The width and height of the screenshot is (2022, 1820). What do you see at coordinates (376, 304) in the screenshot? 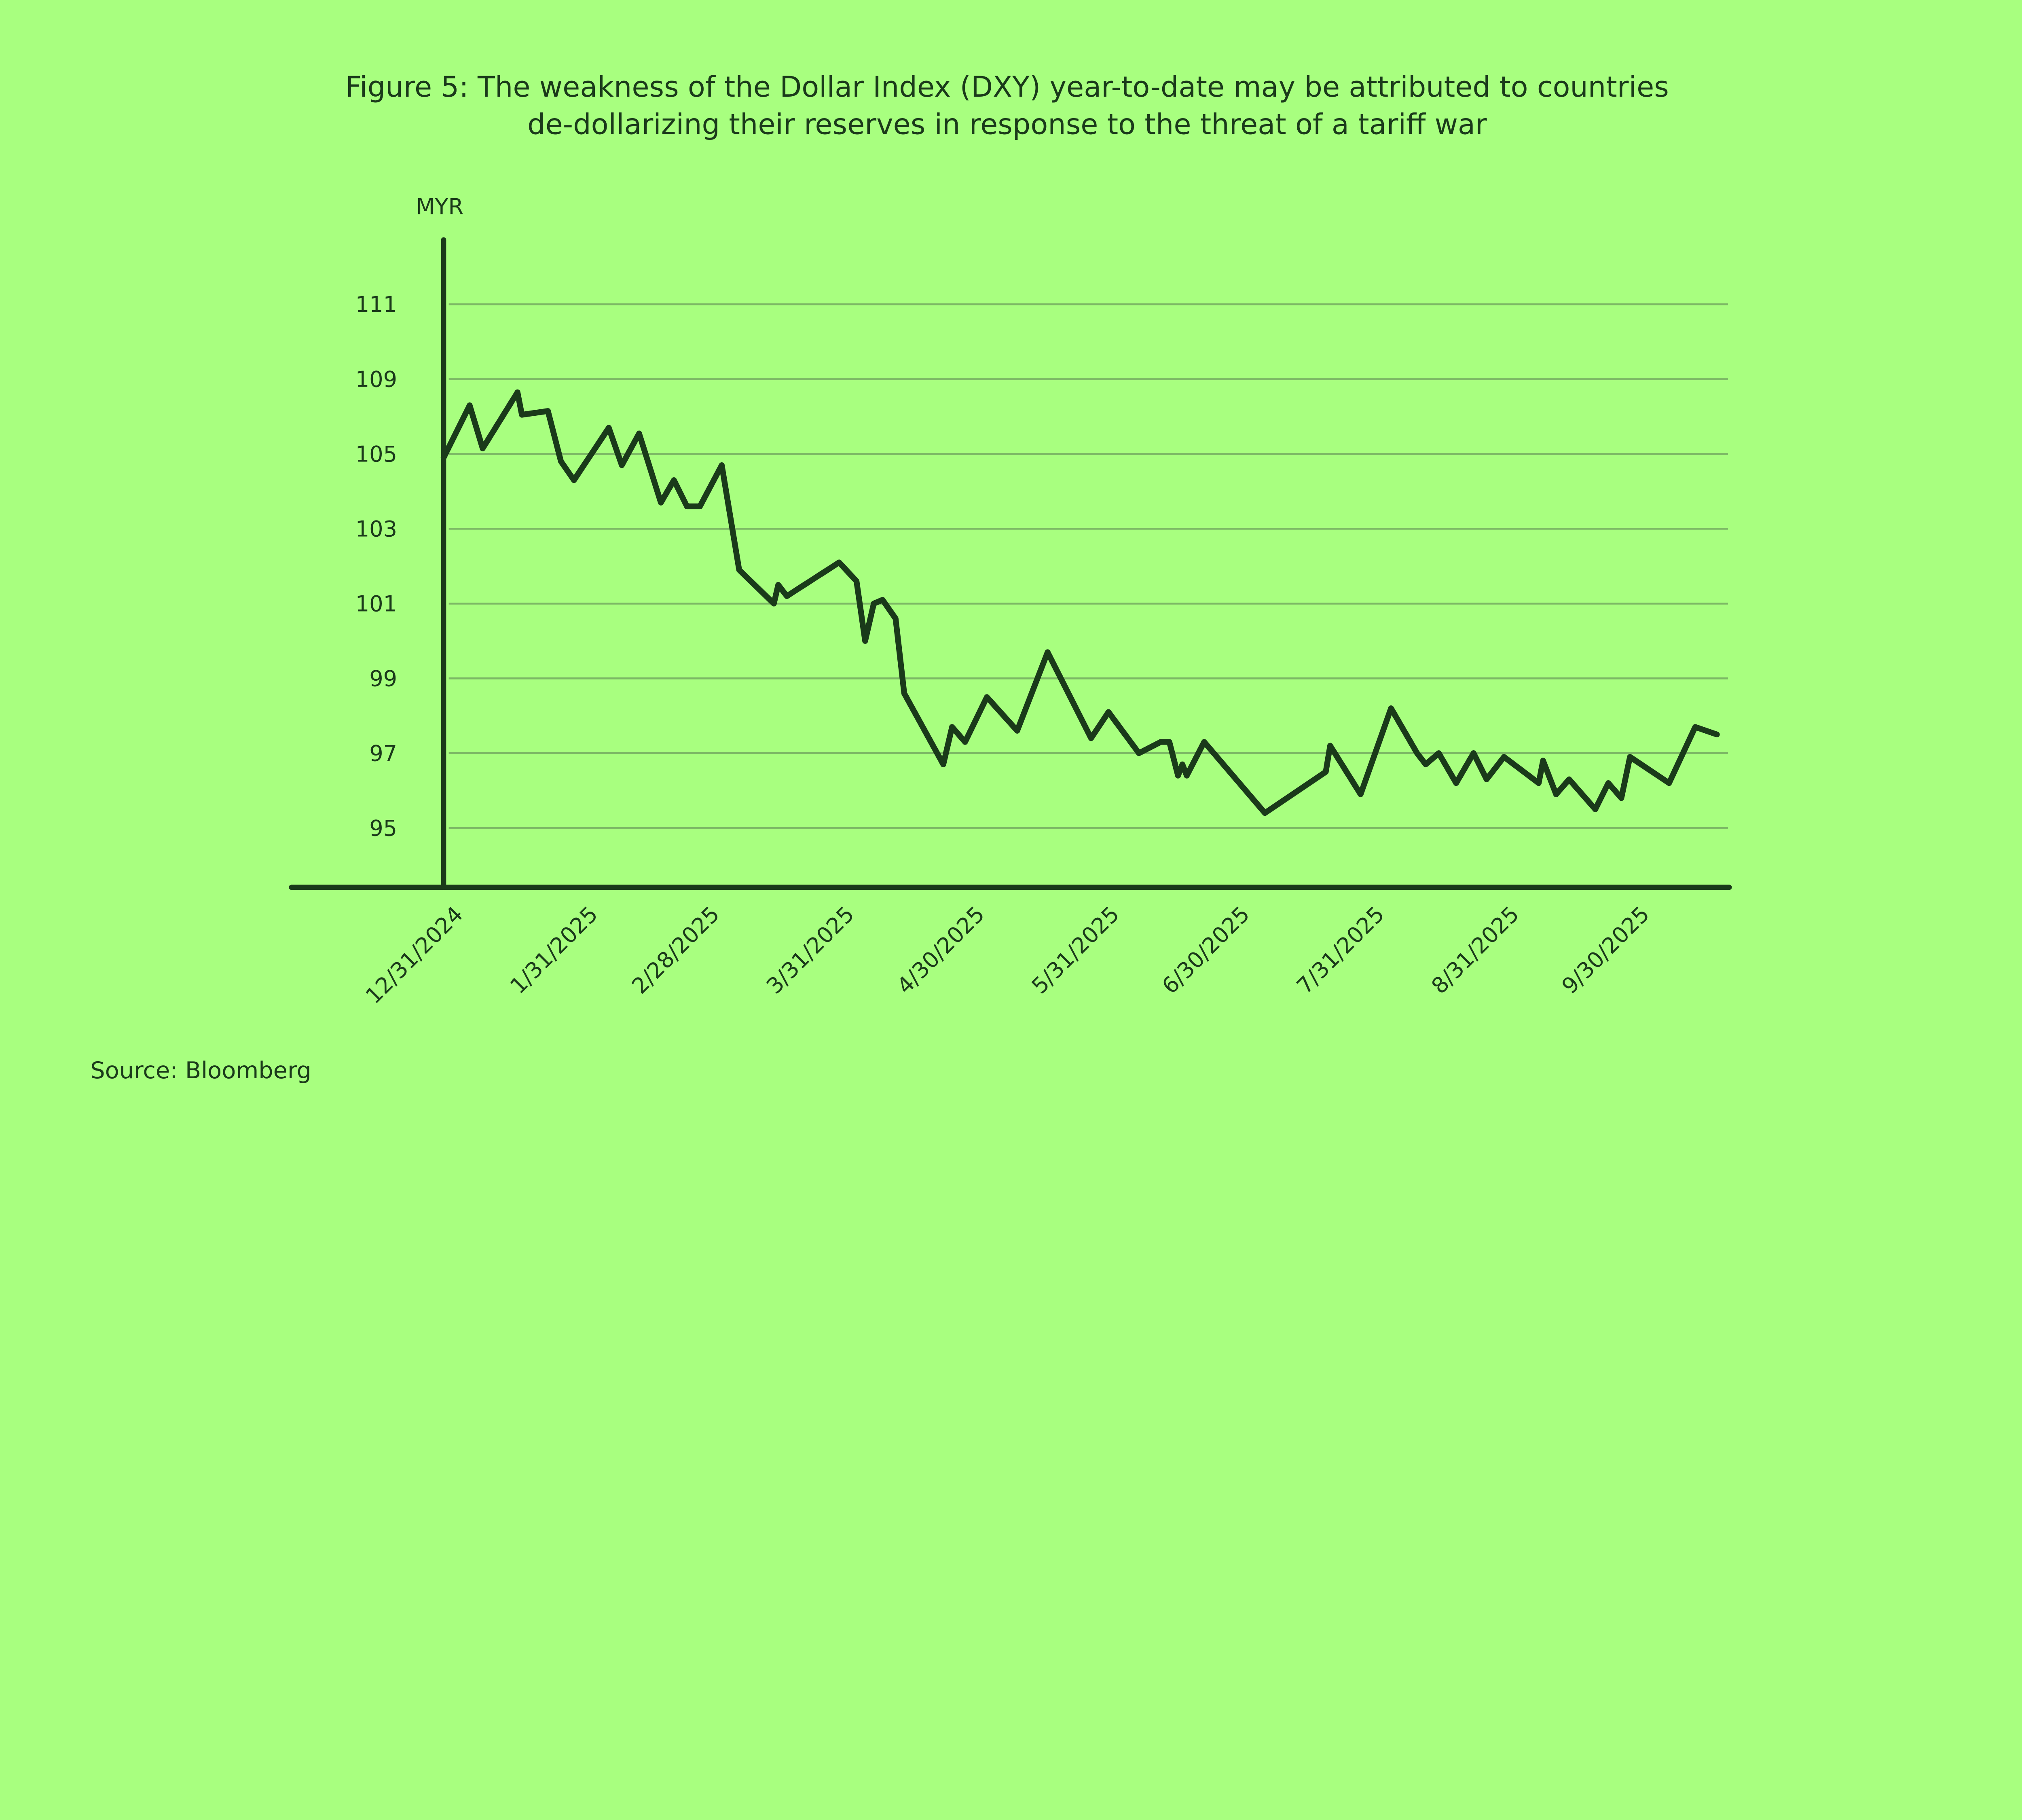
I see `y-tick-label: 111` at bounding box center [376, 304].